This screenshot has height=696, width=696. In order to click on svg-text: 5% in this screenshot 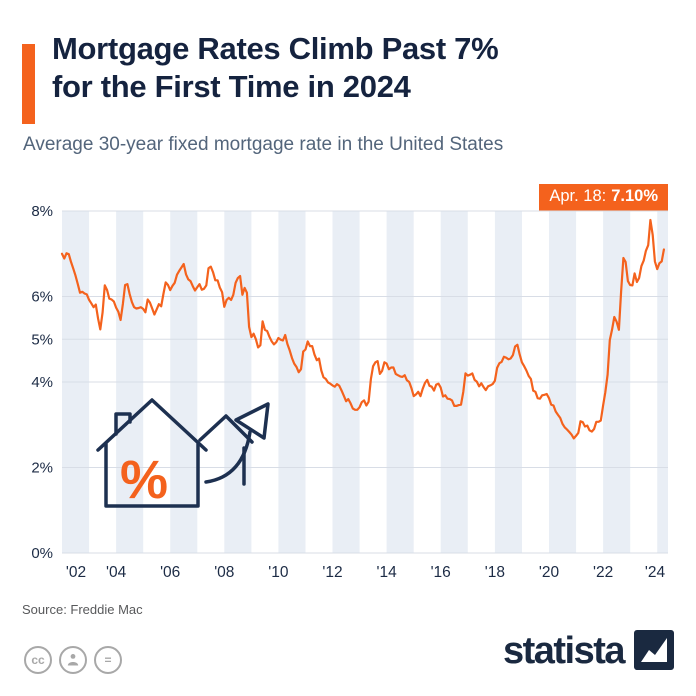, I will do `click(42, 339)`.